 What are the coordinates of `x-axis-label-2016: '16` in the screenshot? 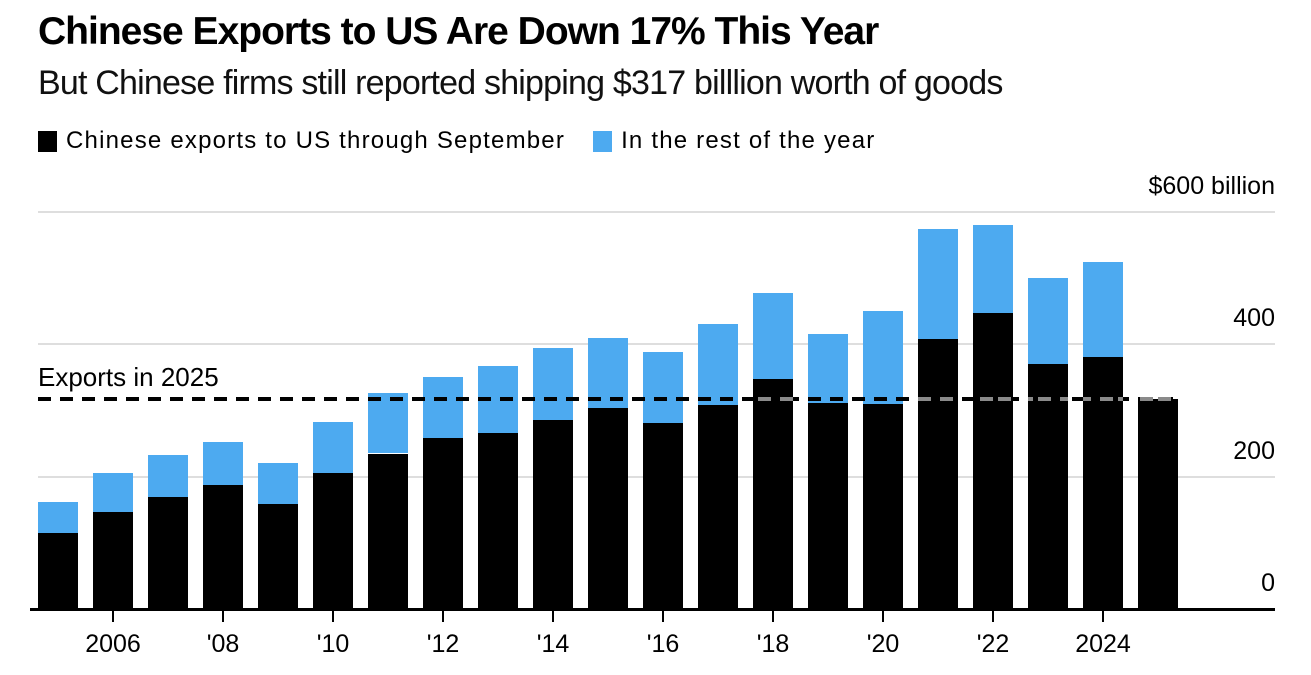 It's located at (663, 644).